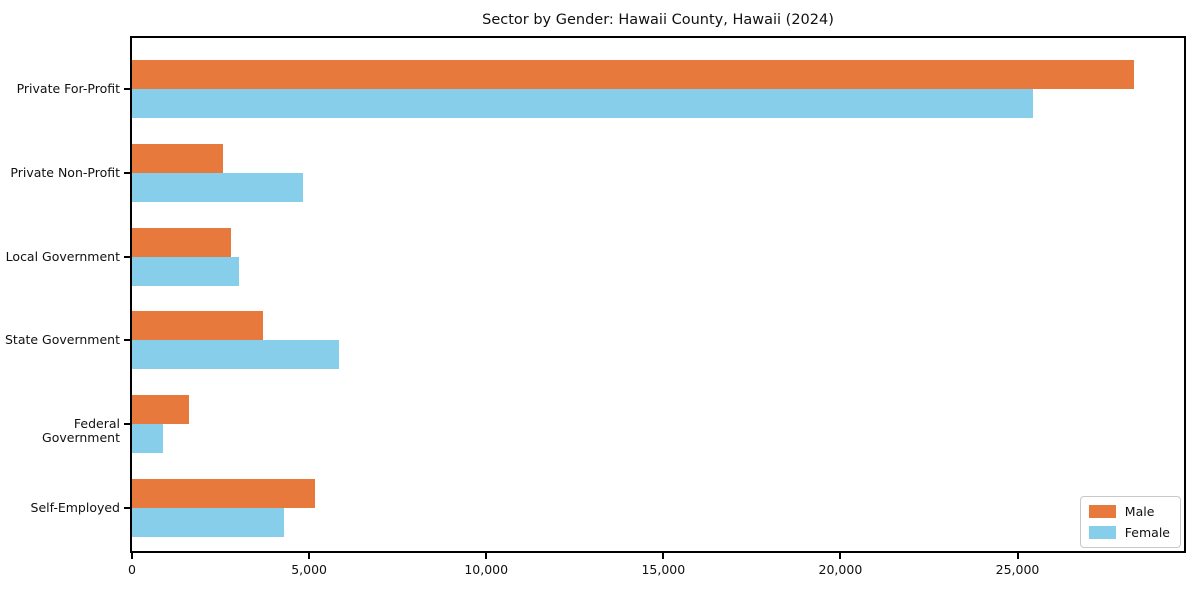  What do you see at coordinates (62, 256) in the screenshot?
I see `y-axis-label-local-government: Local Government` at bounding box center [62, 256].